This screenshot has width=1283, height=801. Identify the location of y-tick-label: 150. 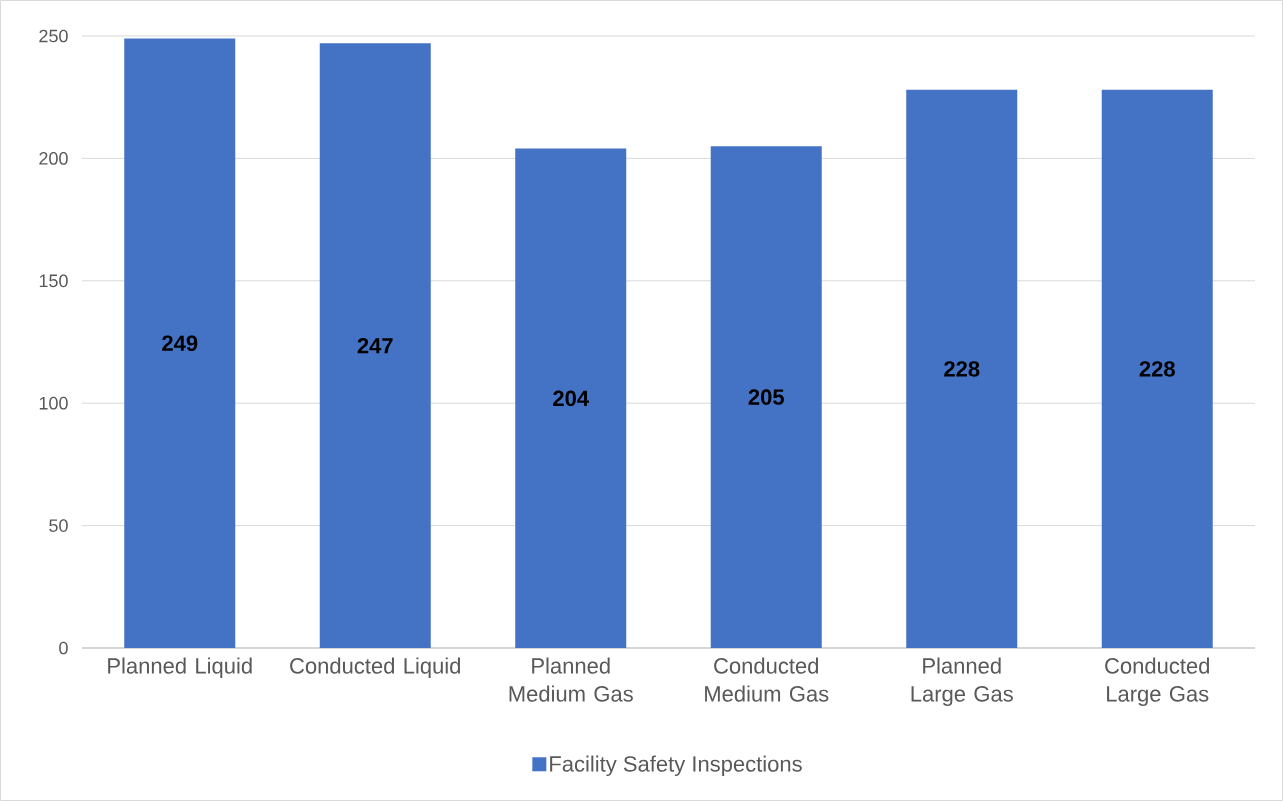
(53, 281).